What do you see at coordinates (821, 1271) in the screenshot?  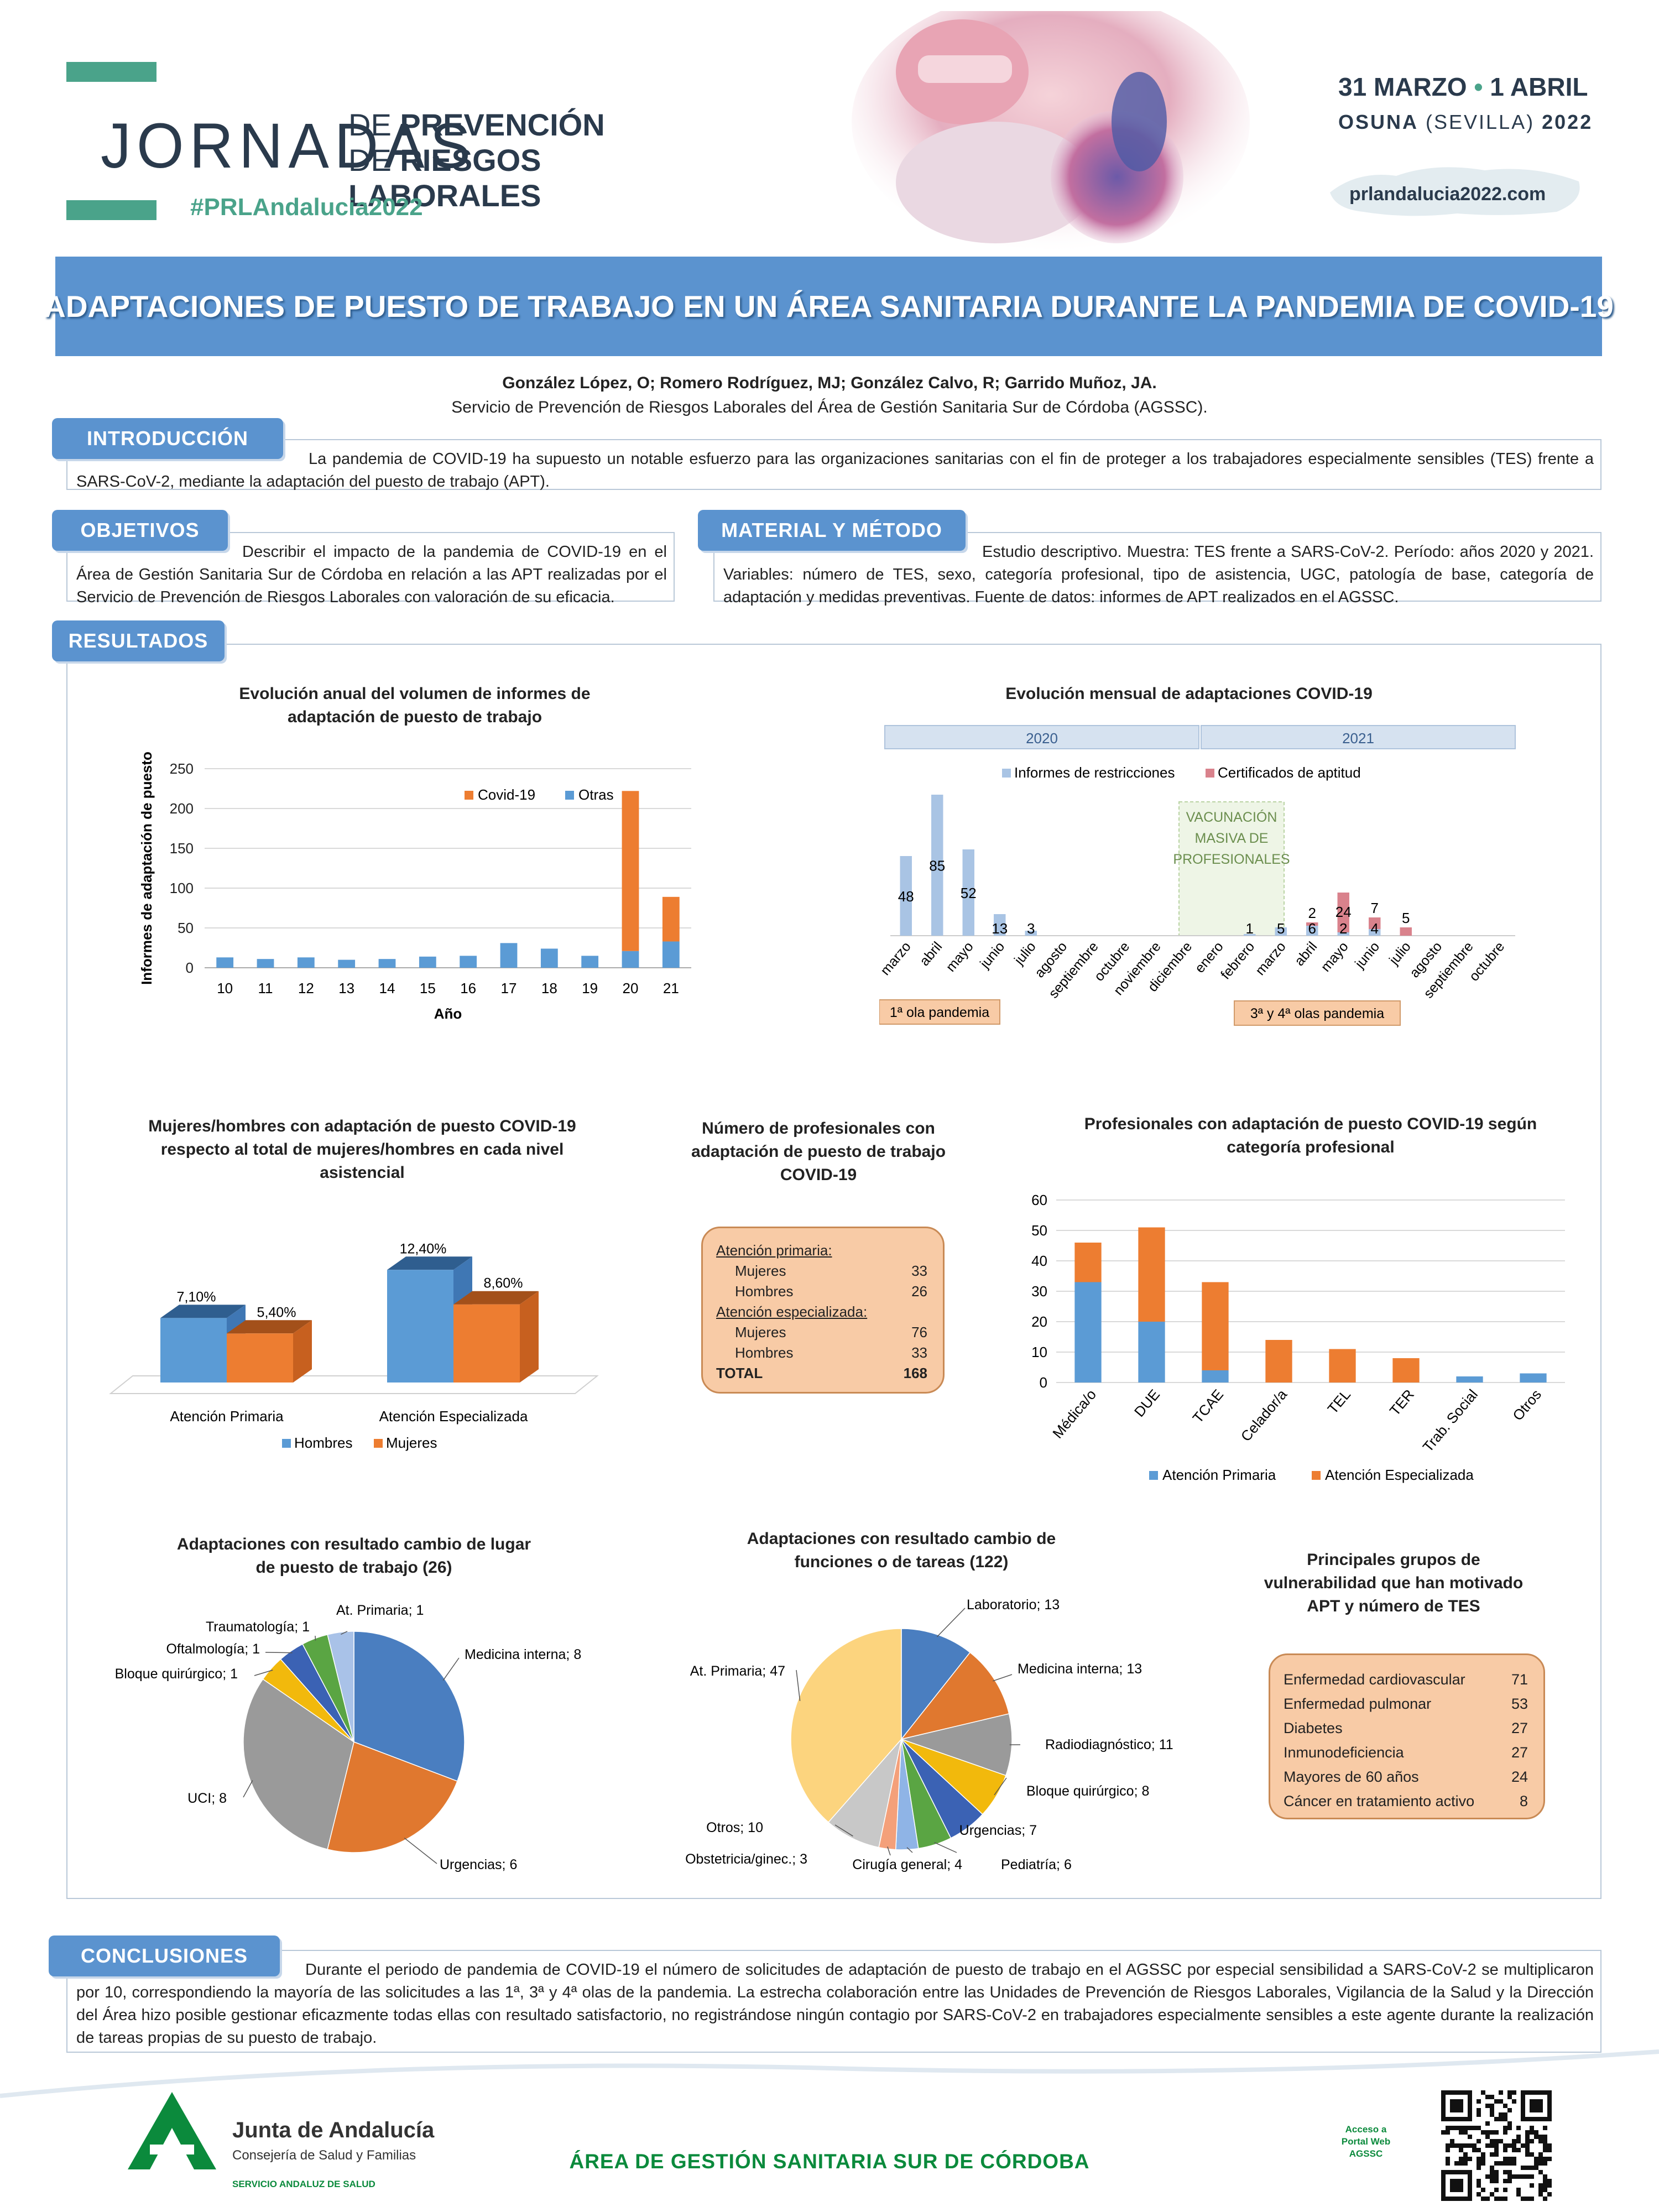 I see `profesionales-row: Mujeres 33` at bounding box center [821, 1271].